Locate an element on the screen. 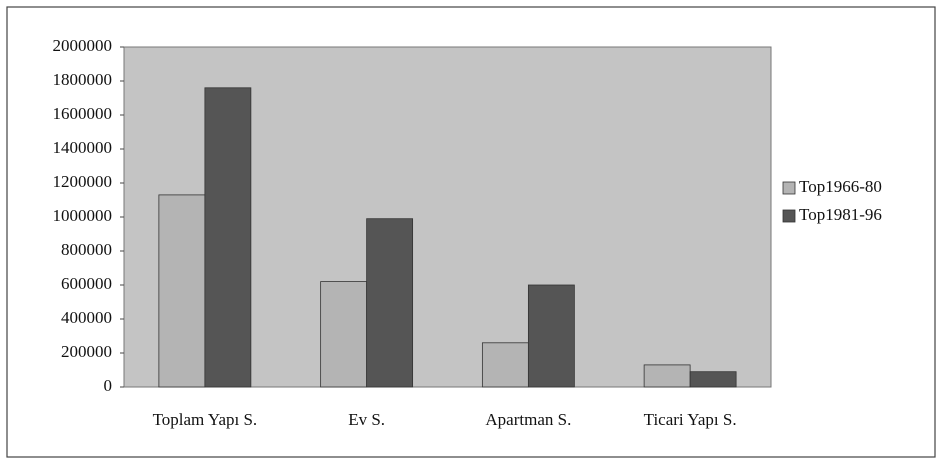 The width and height of the screenshot is (942, 467). legend-label: Top1966-80 is located at coordinates (840, 186).